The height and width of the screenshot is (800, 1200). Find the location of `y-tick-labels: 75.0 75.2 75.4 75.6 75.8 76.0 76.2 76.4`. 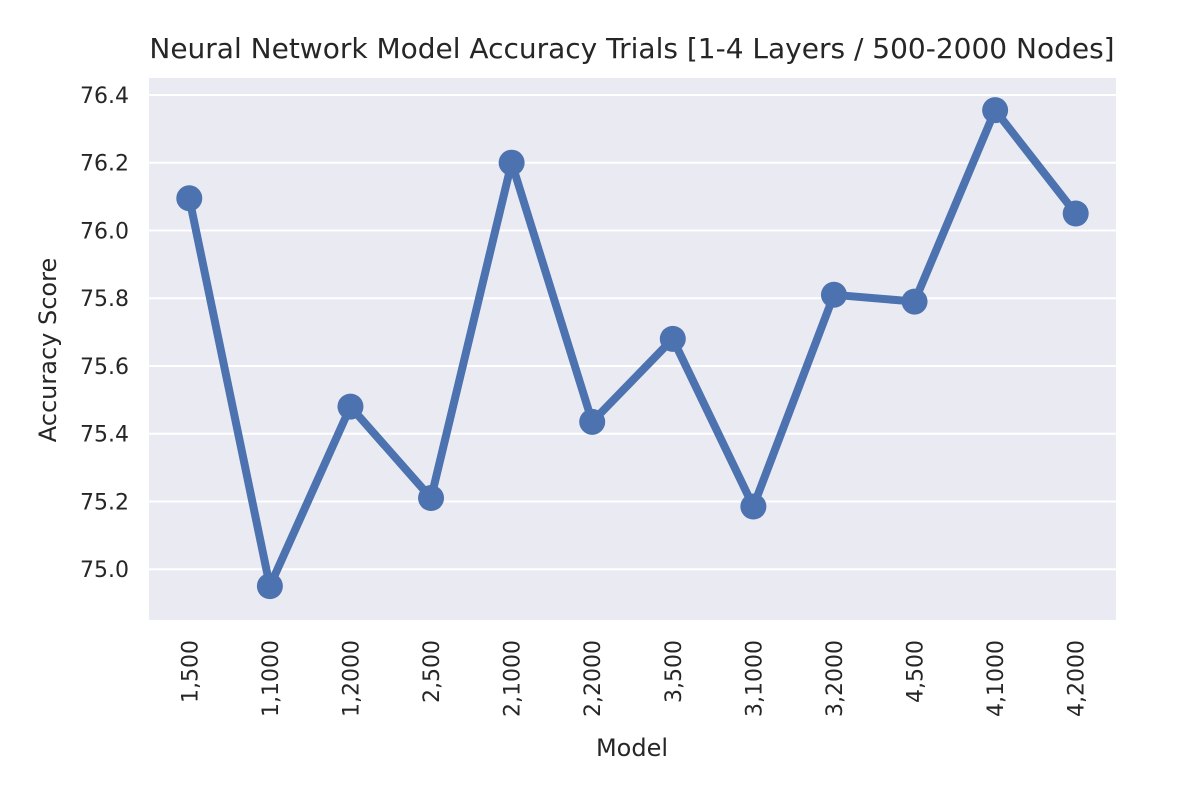

y-tick-labels: 75.0 75.2 75.4 75.6 75.8 76.0 76.2 76.4 is located at coordinates (104, 333).